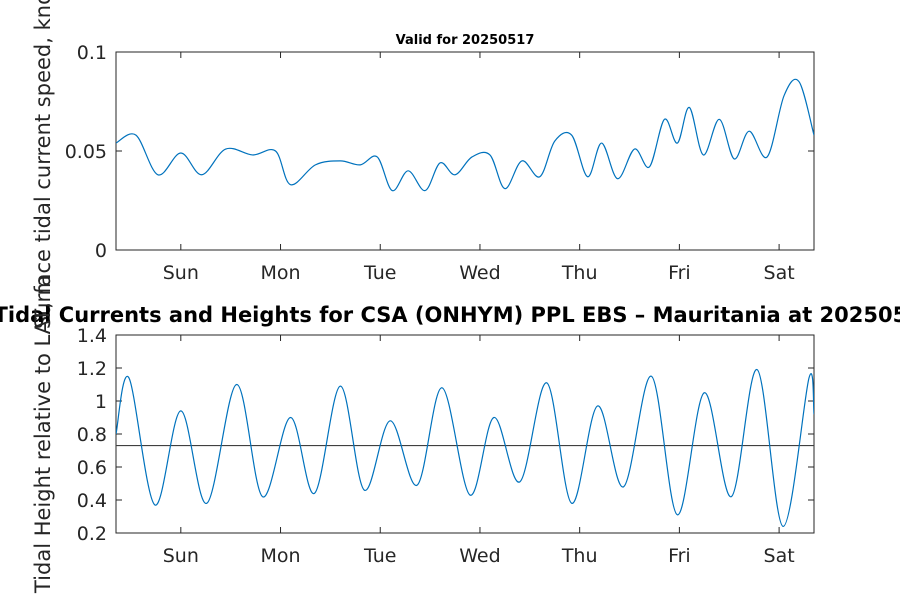 The image size is (900, 600). Describe the element at coordinates (43, 164) in the screenshot. I see `current-speed-y-axis-label: Surface tidal current speed, knots` at that location.